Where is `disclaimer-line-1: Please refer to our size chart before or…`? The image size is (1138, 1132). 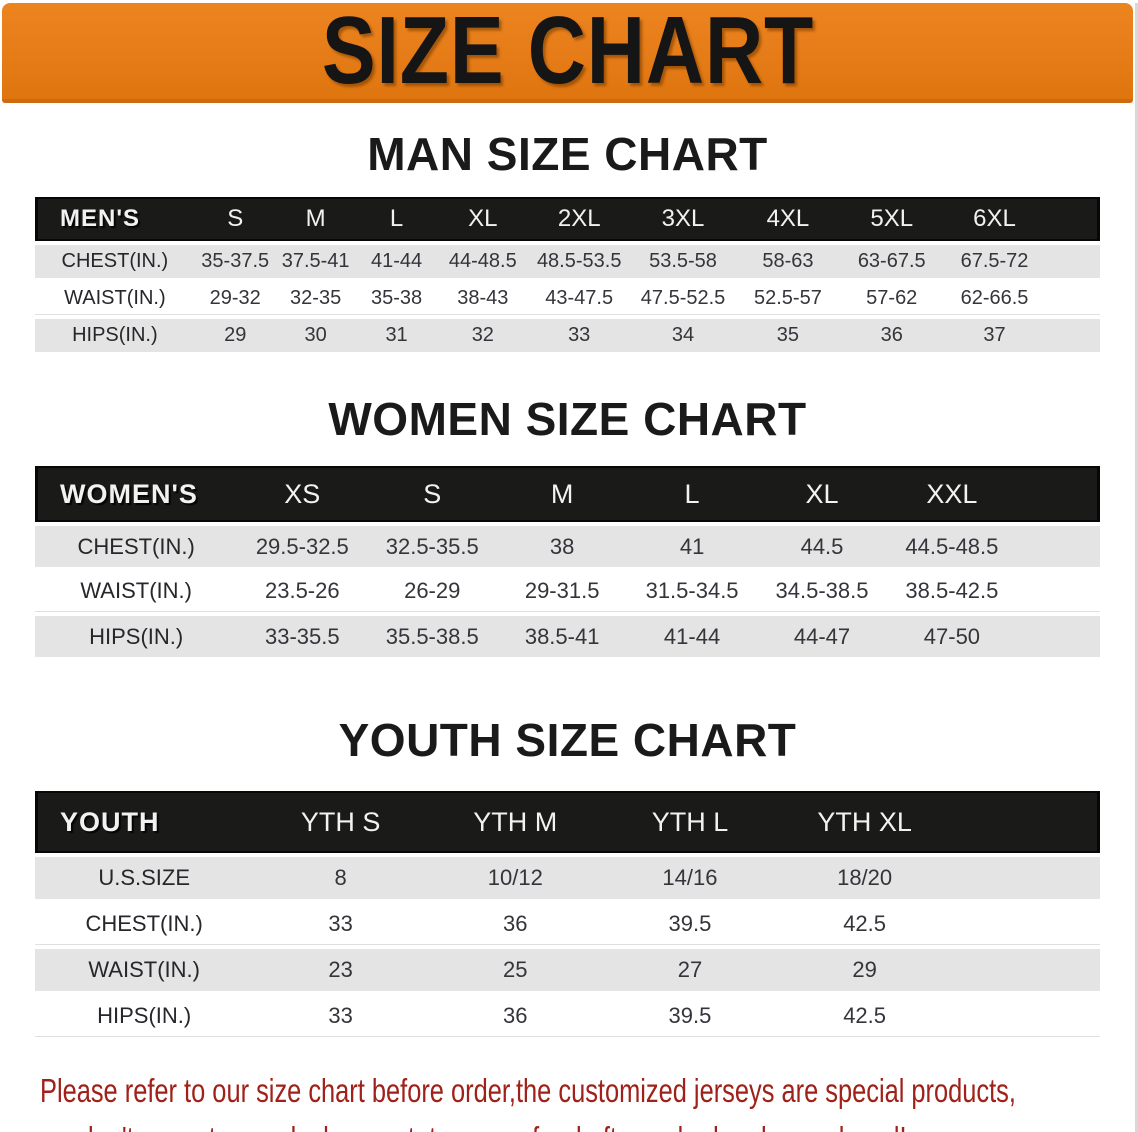
disclaimer-line-1: Please refer to our size chart before or… is located at coordinates (528, 1090).